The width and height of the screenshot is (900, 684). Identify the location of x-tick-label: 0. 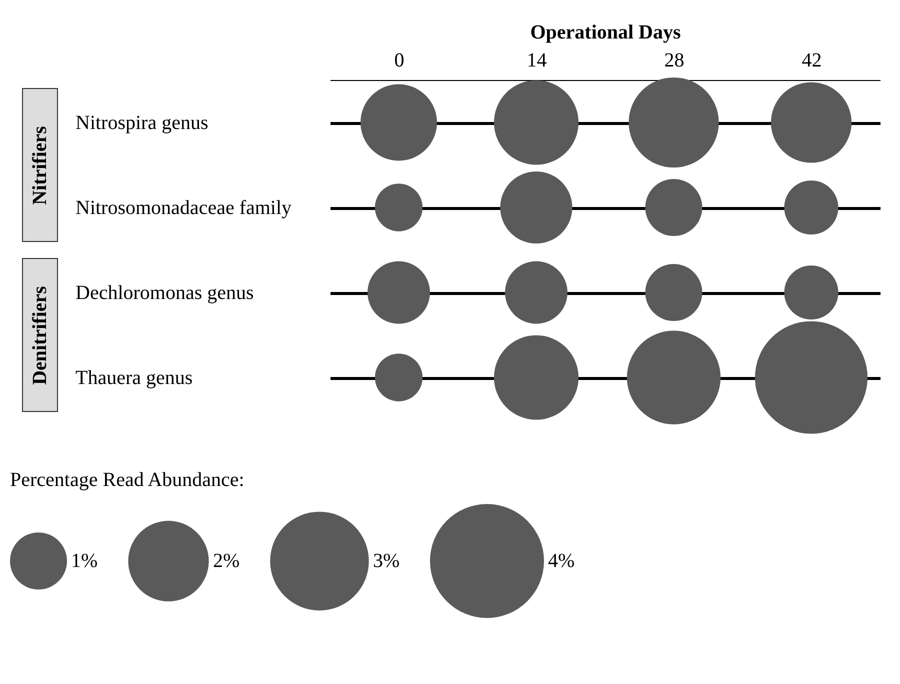
(399, 61).